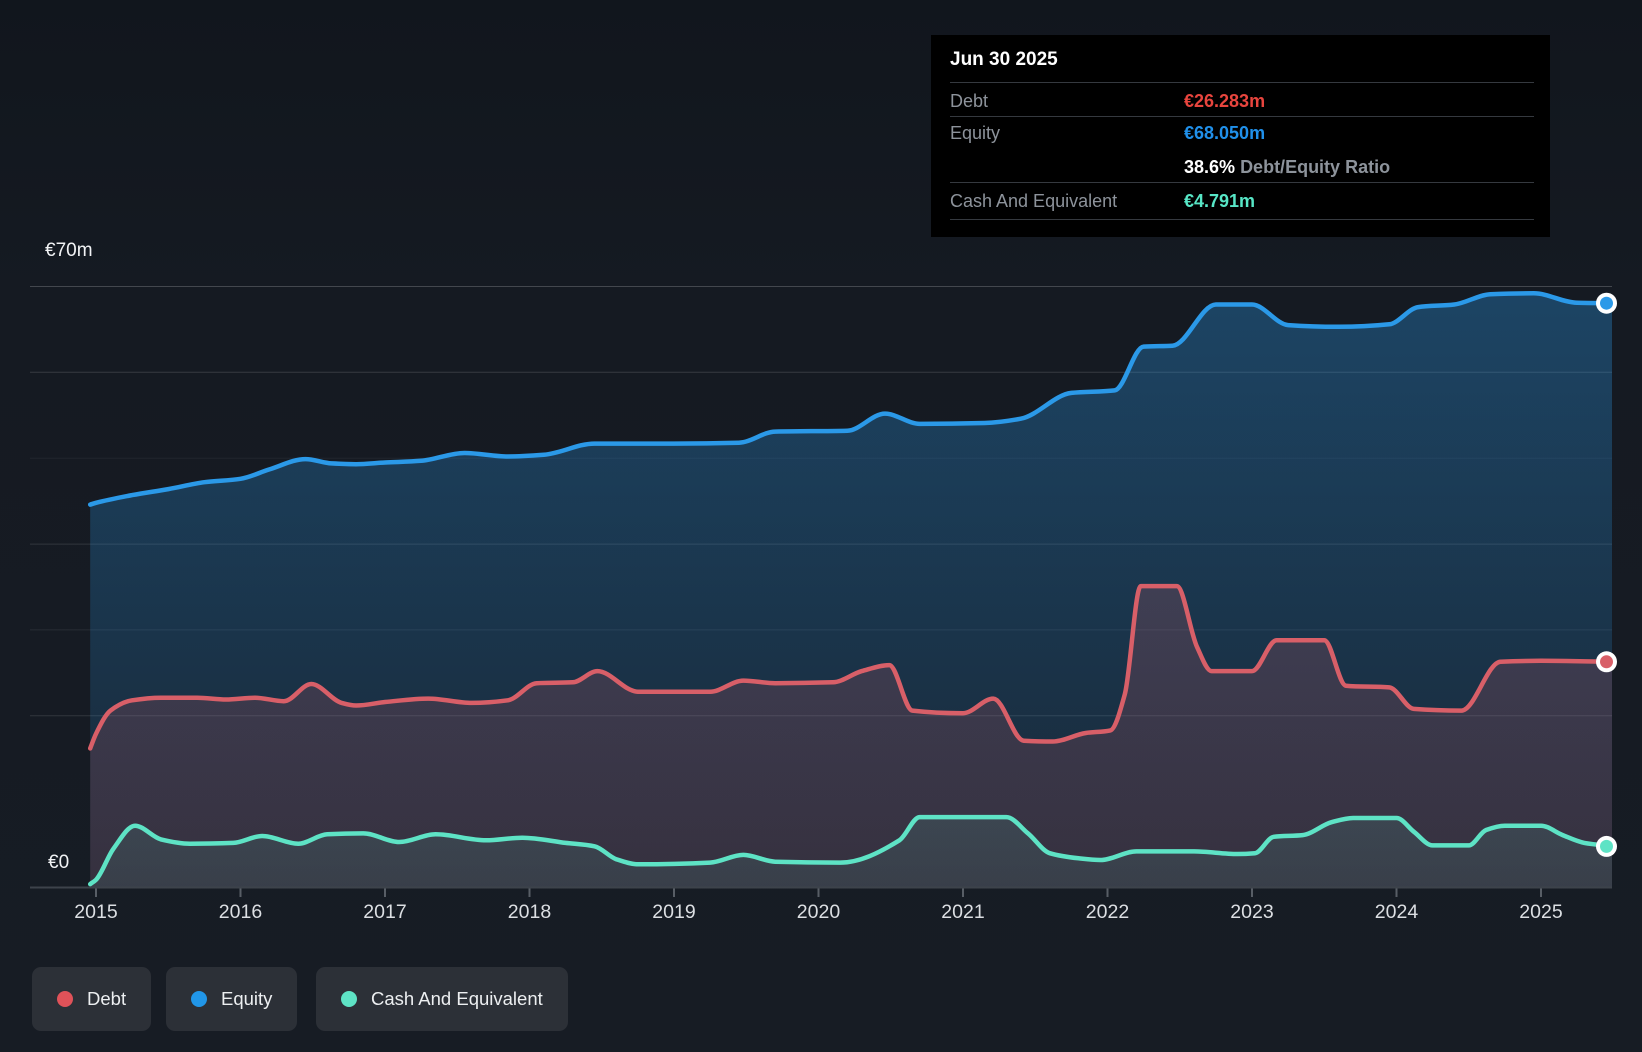  I want to click on tooltip-equity-value: €68.050m, so click(1225, 133).